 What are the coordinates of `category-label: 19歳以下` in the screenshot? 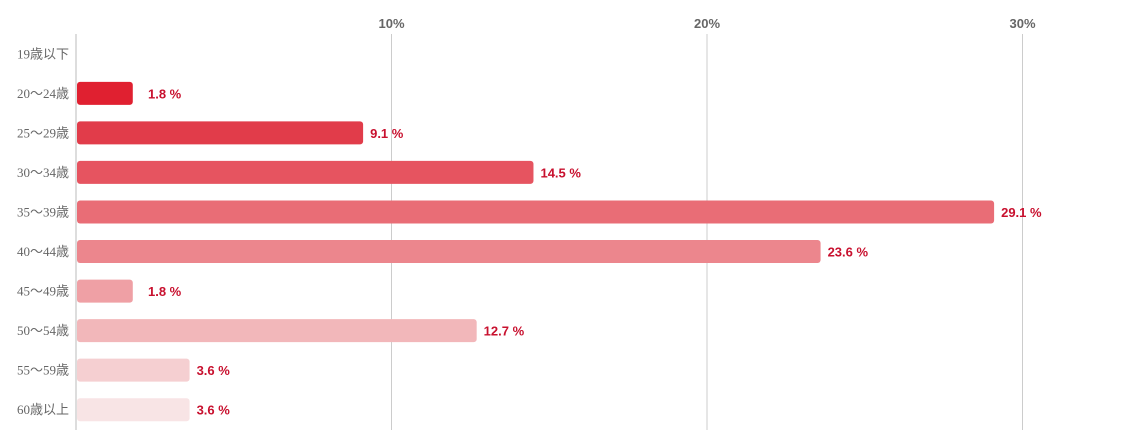 It's located at (43, 53).